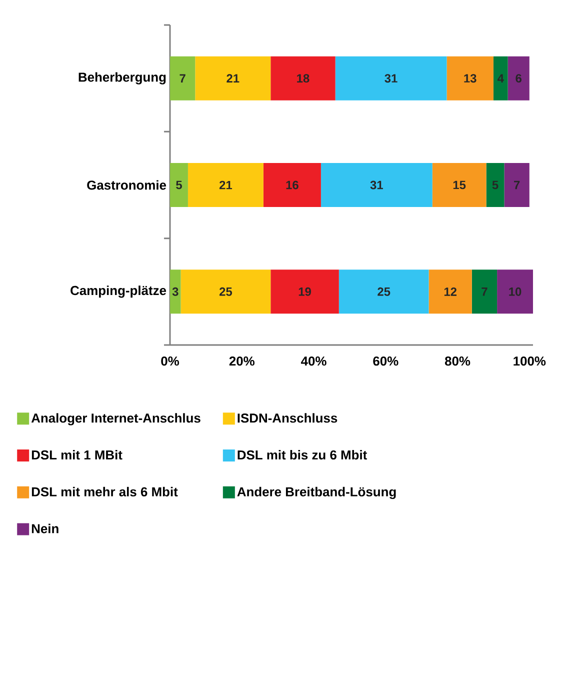  What do you see at coordinates (530, 361) in the screenshot?
I see `x-tick-label: 100%` at bounding box center [530, 361].